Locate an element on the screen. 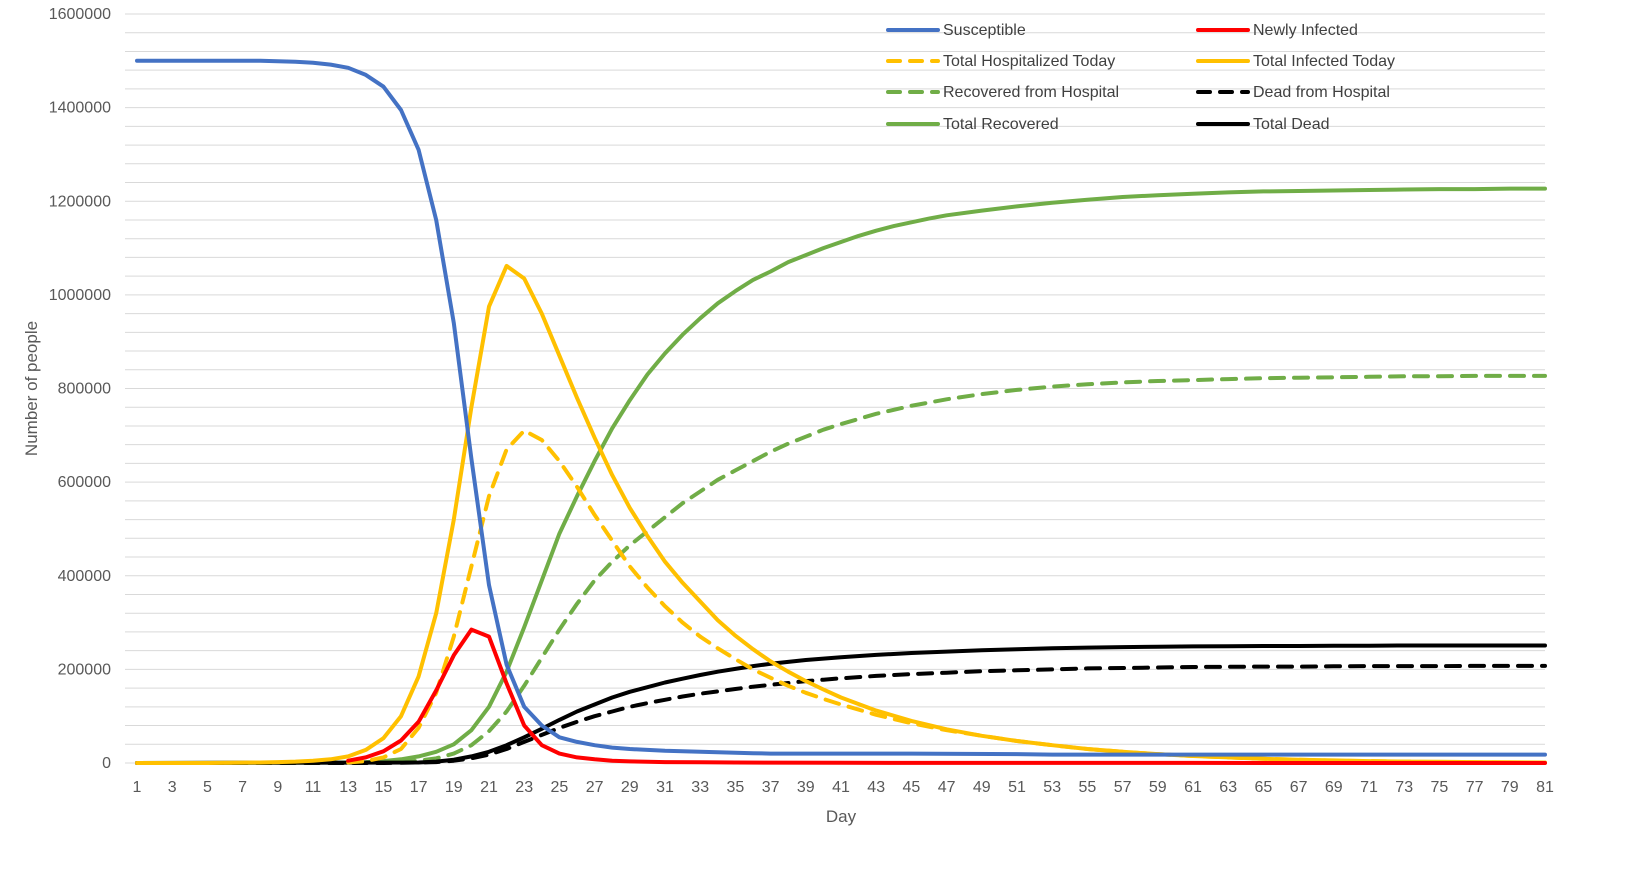 The height and width of the screenshot is (882, 1647). x-tick-label: 77 is located at coordinates (1475, 787).